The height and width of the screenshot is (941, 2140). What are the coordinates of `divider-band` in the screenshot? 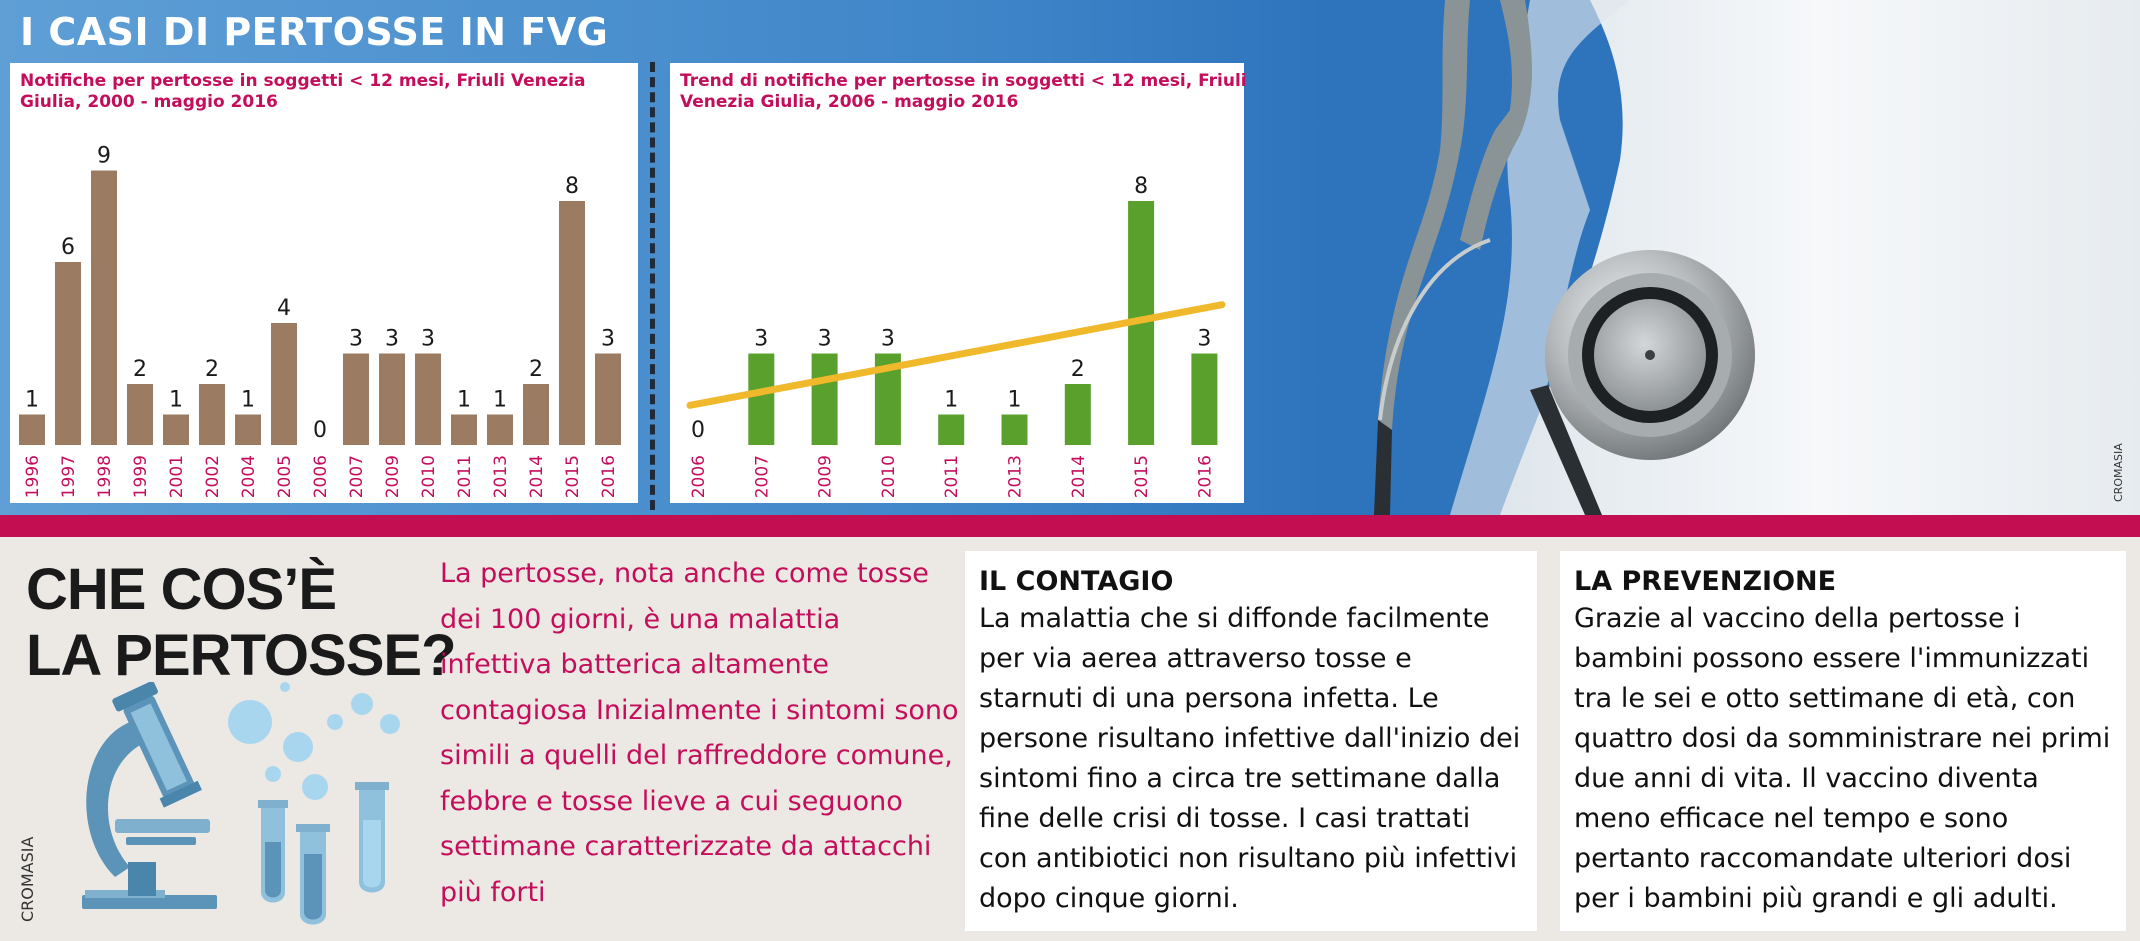 It's located at (1070, 526).